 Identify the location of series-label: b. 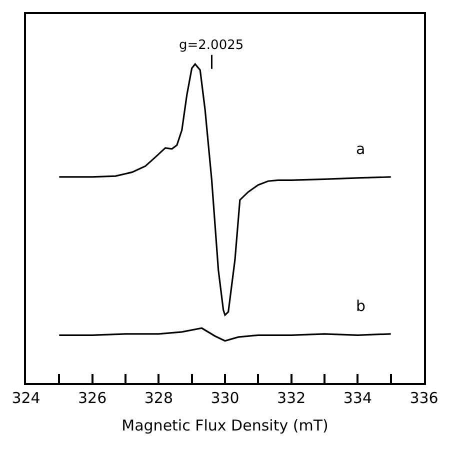
(361, 306).